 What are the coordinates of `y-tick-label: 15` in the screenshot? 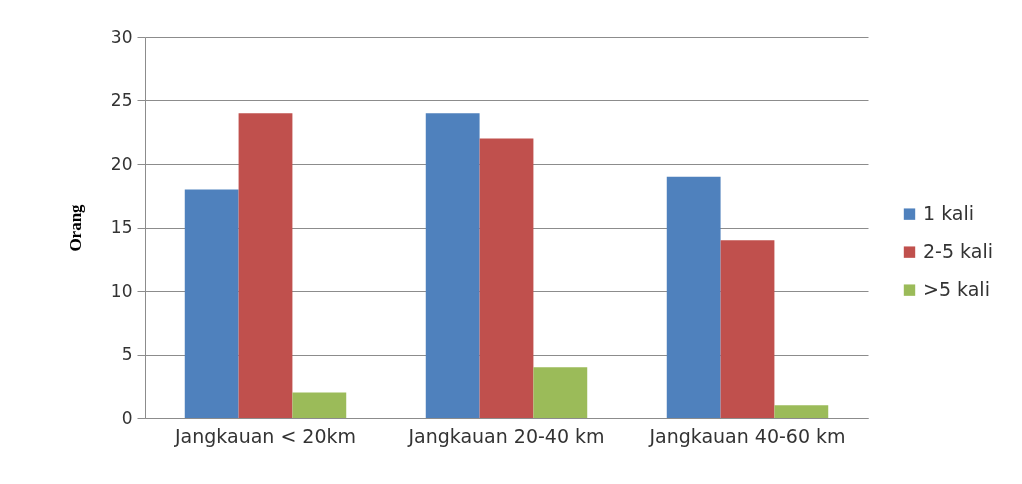 It's located at (121, 227).